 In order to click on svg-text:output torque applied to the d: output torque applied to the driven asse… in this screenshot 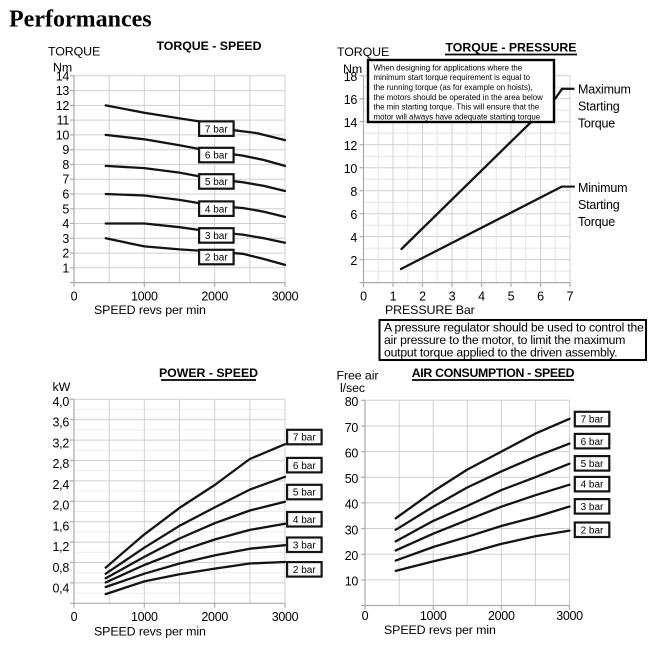, I will do `click(500, 353)`.